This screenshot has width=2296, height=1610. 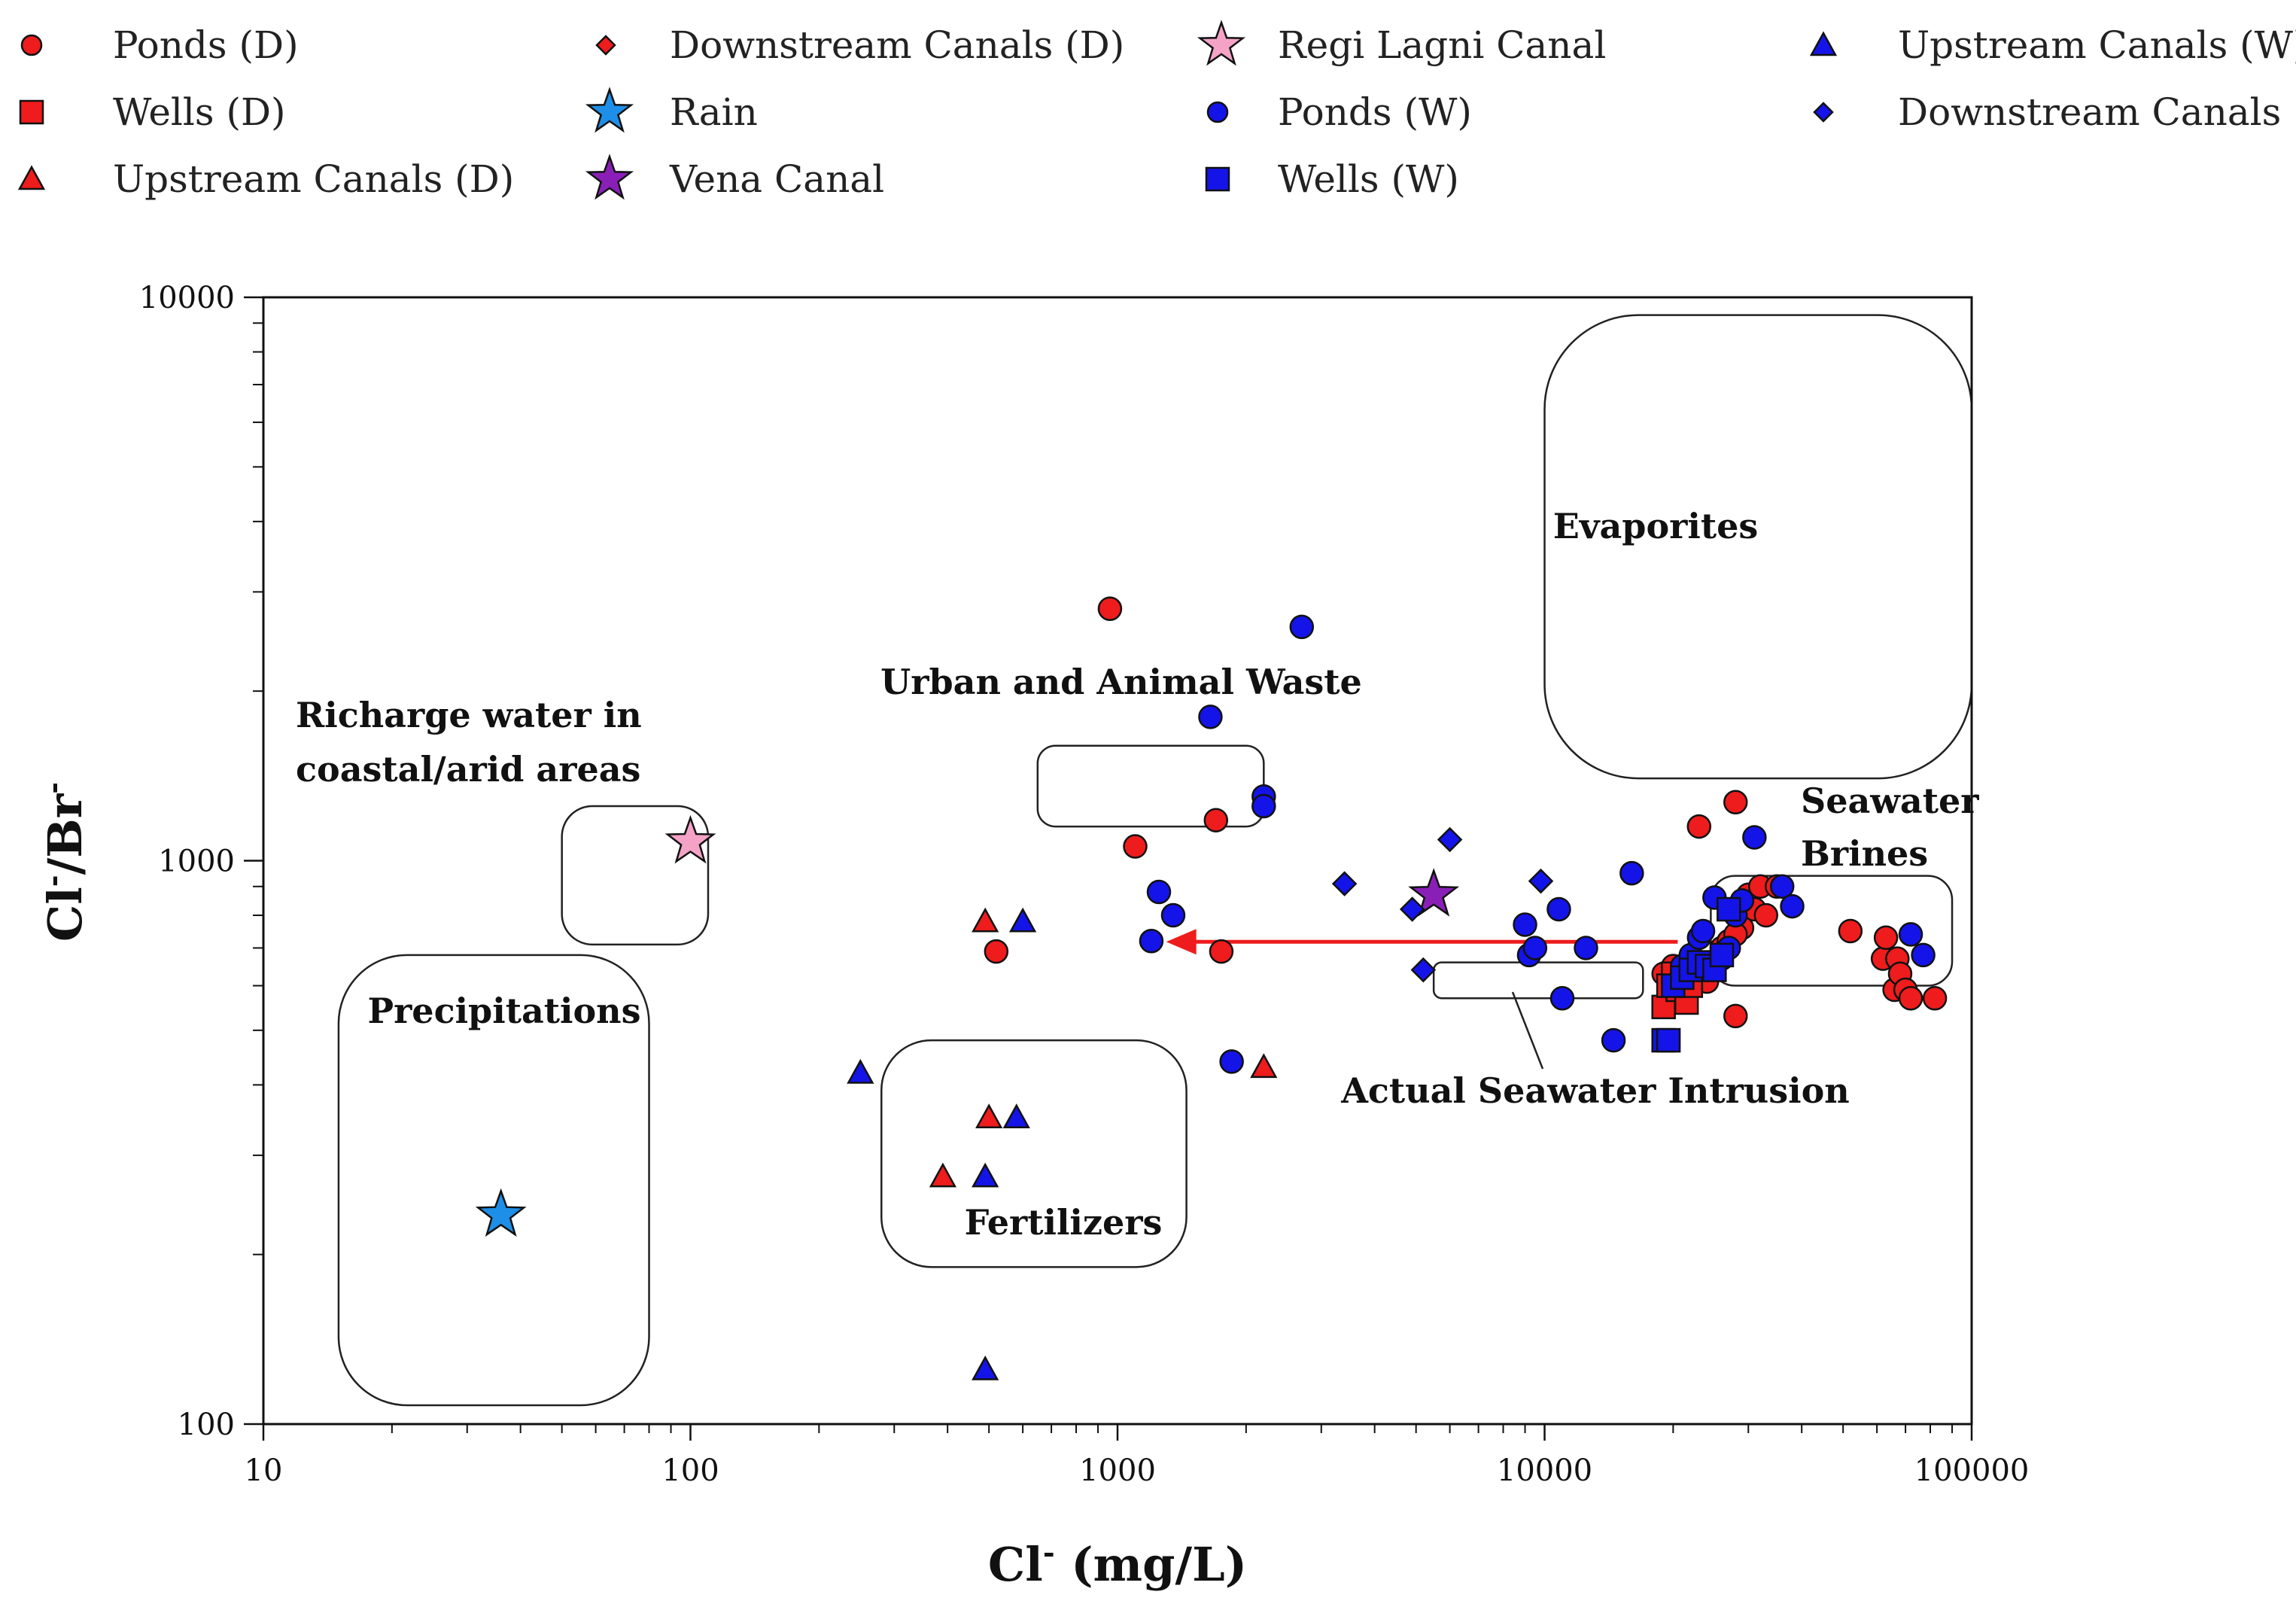 I want to click on point-rain, so click(x=501, y=1212).